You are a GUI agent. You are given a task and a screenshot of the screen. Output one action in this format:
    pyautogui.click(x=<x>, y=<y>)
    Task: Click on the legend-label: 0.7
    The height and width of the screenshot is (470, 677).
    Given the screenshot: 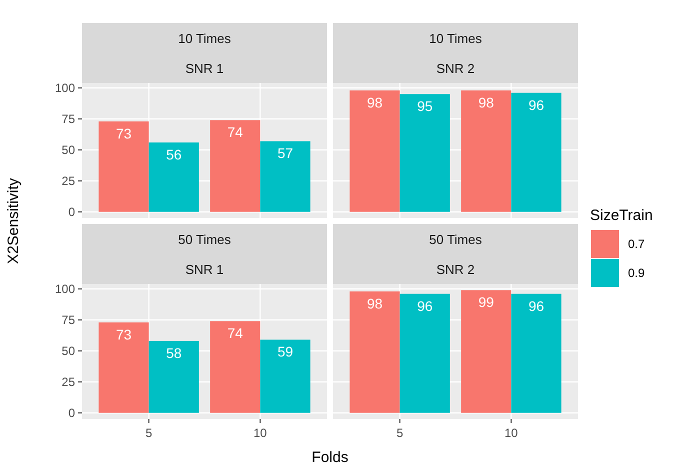 What is the action you would take?
    pyautogui.click(x=637, y=244)
    